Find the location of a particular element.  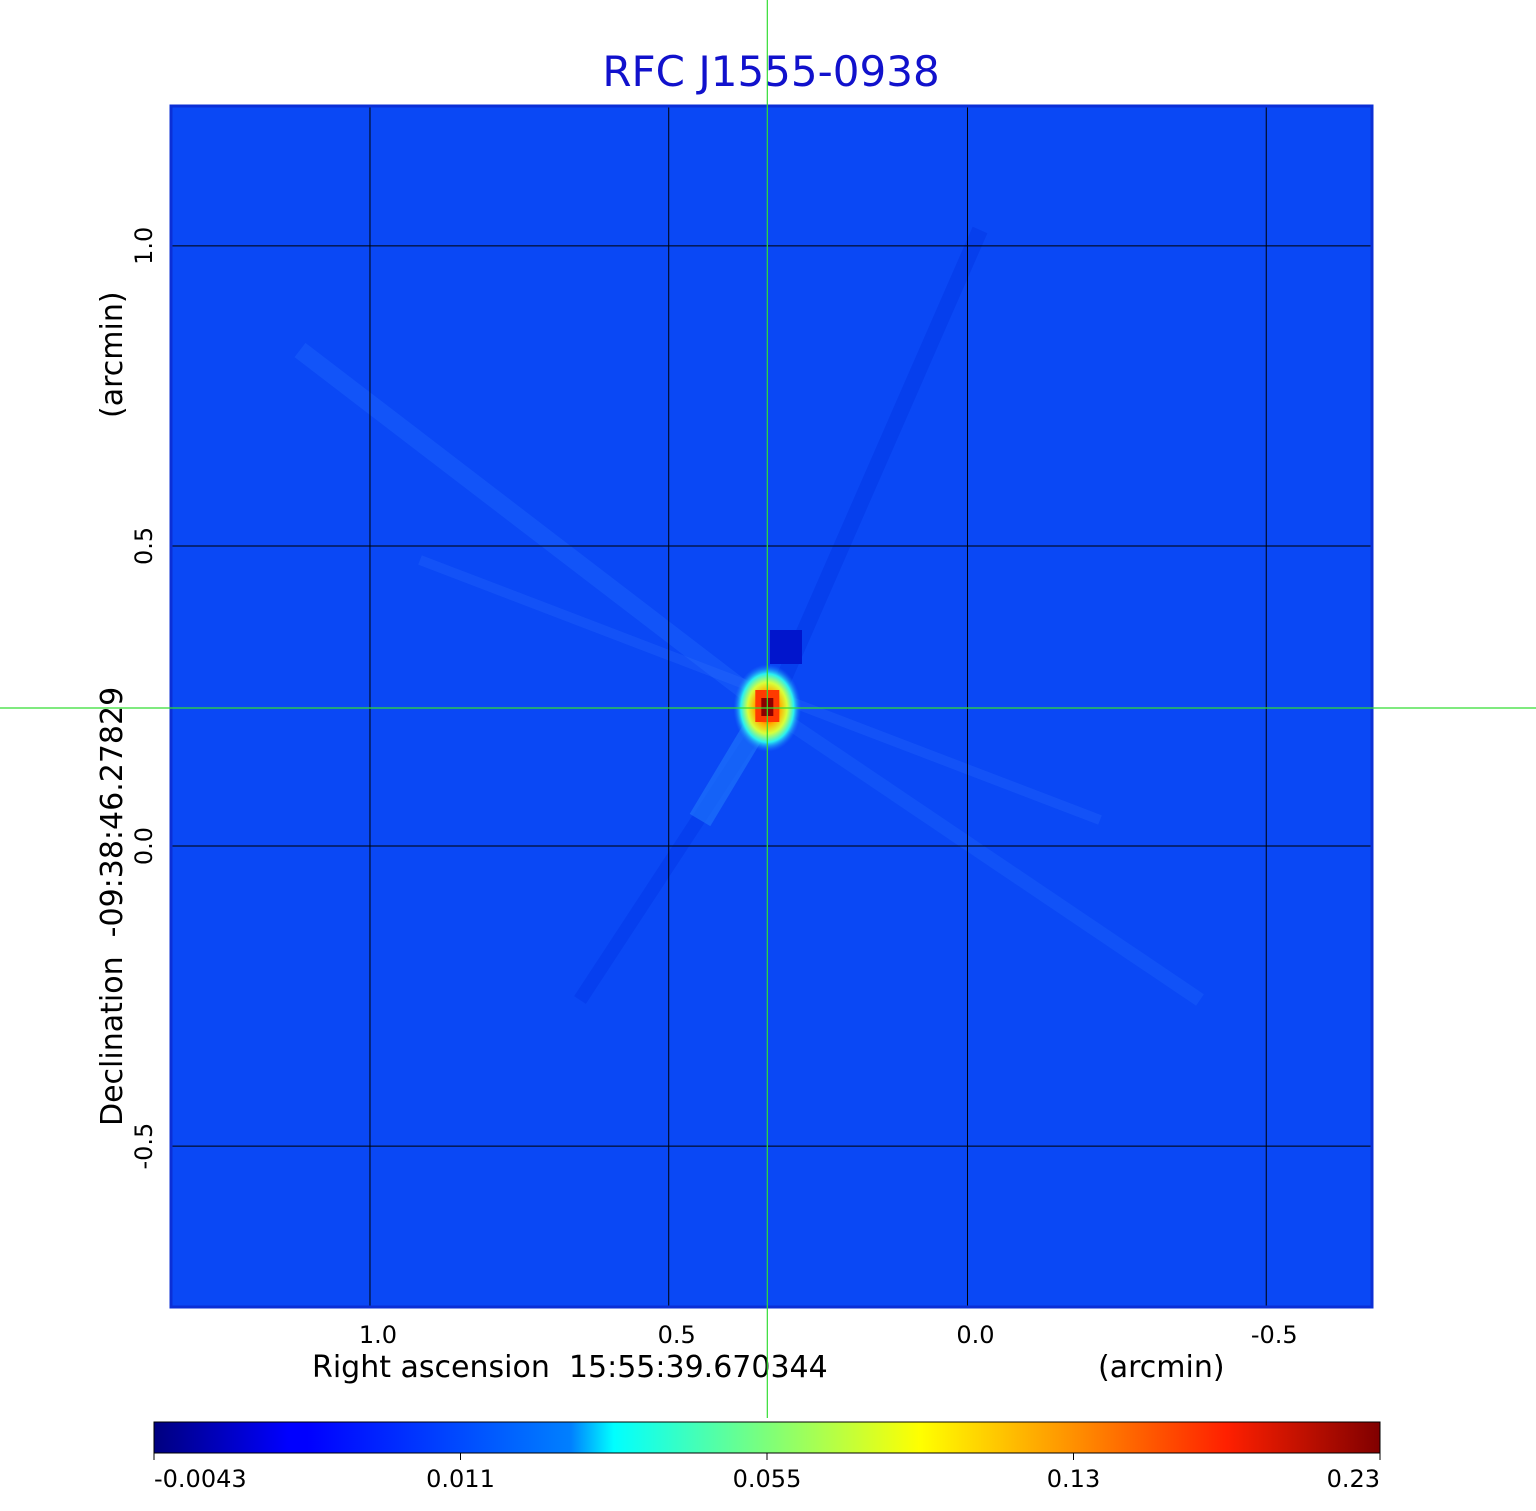

colorbar-tick-label: -0.0043 is located at coordinates (200, 1479).